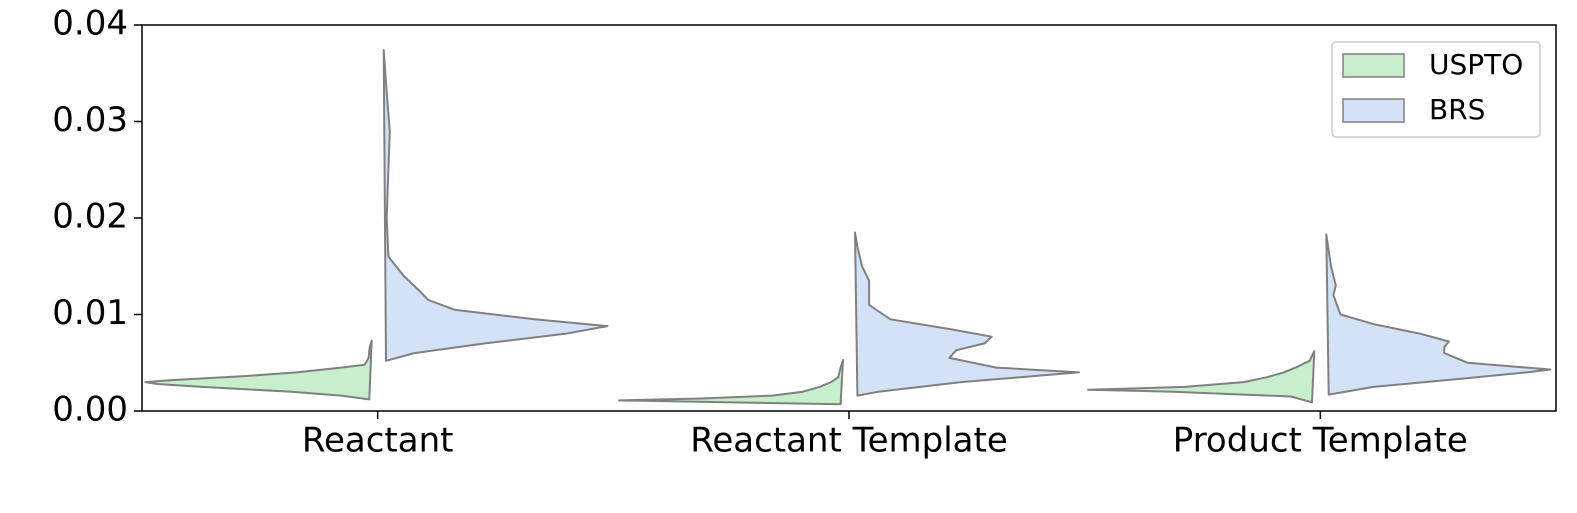 The height and width of the screenshot is (513, 1577). What do you see at coordinates (90, 313) in the screenshot?
I see `y-tick-label: 0.01` at bounding box center [90, 313].